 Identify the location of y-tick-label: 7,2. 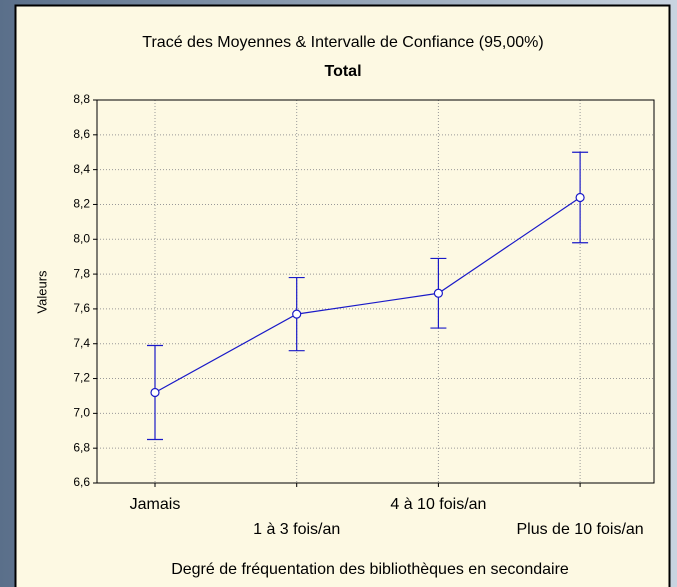
(81, 378).